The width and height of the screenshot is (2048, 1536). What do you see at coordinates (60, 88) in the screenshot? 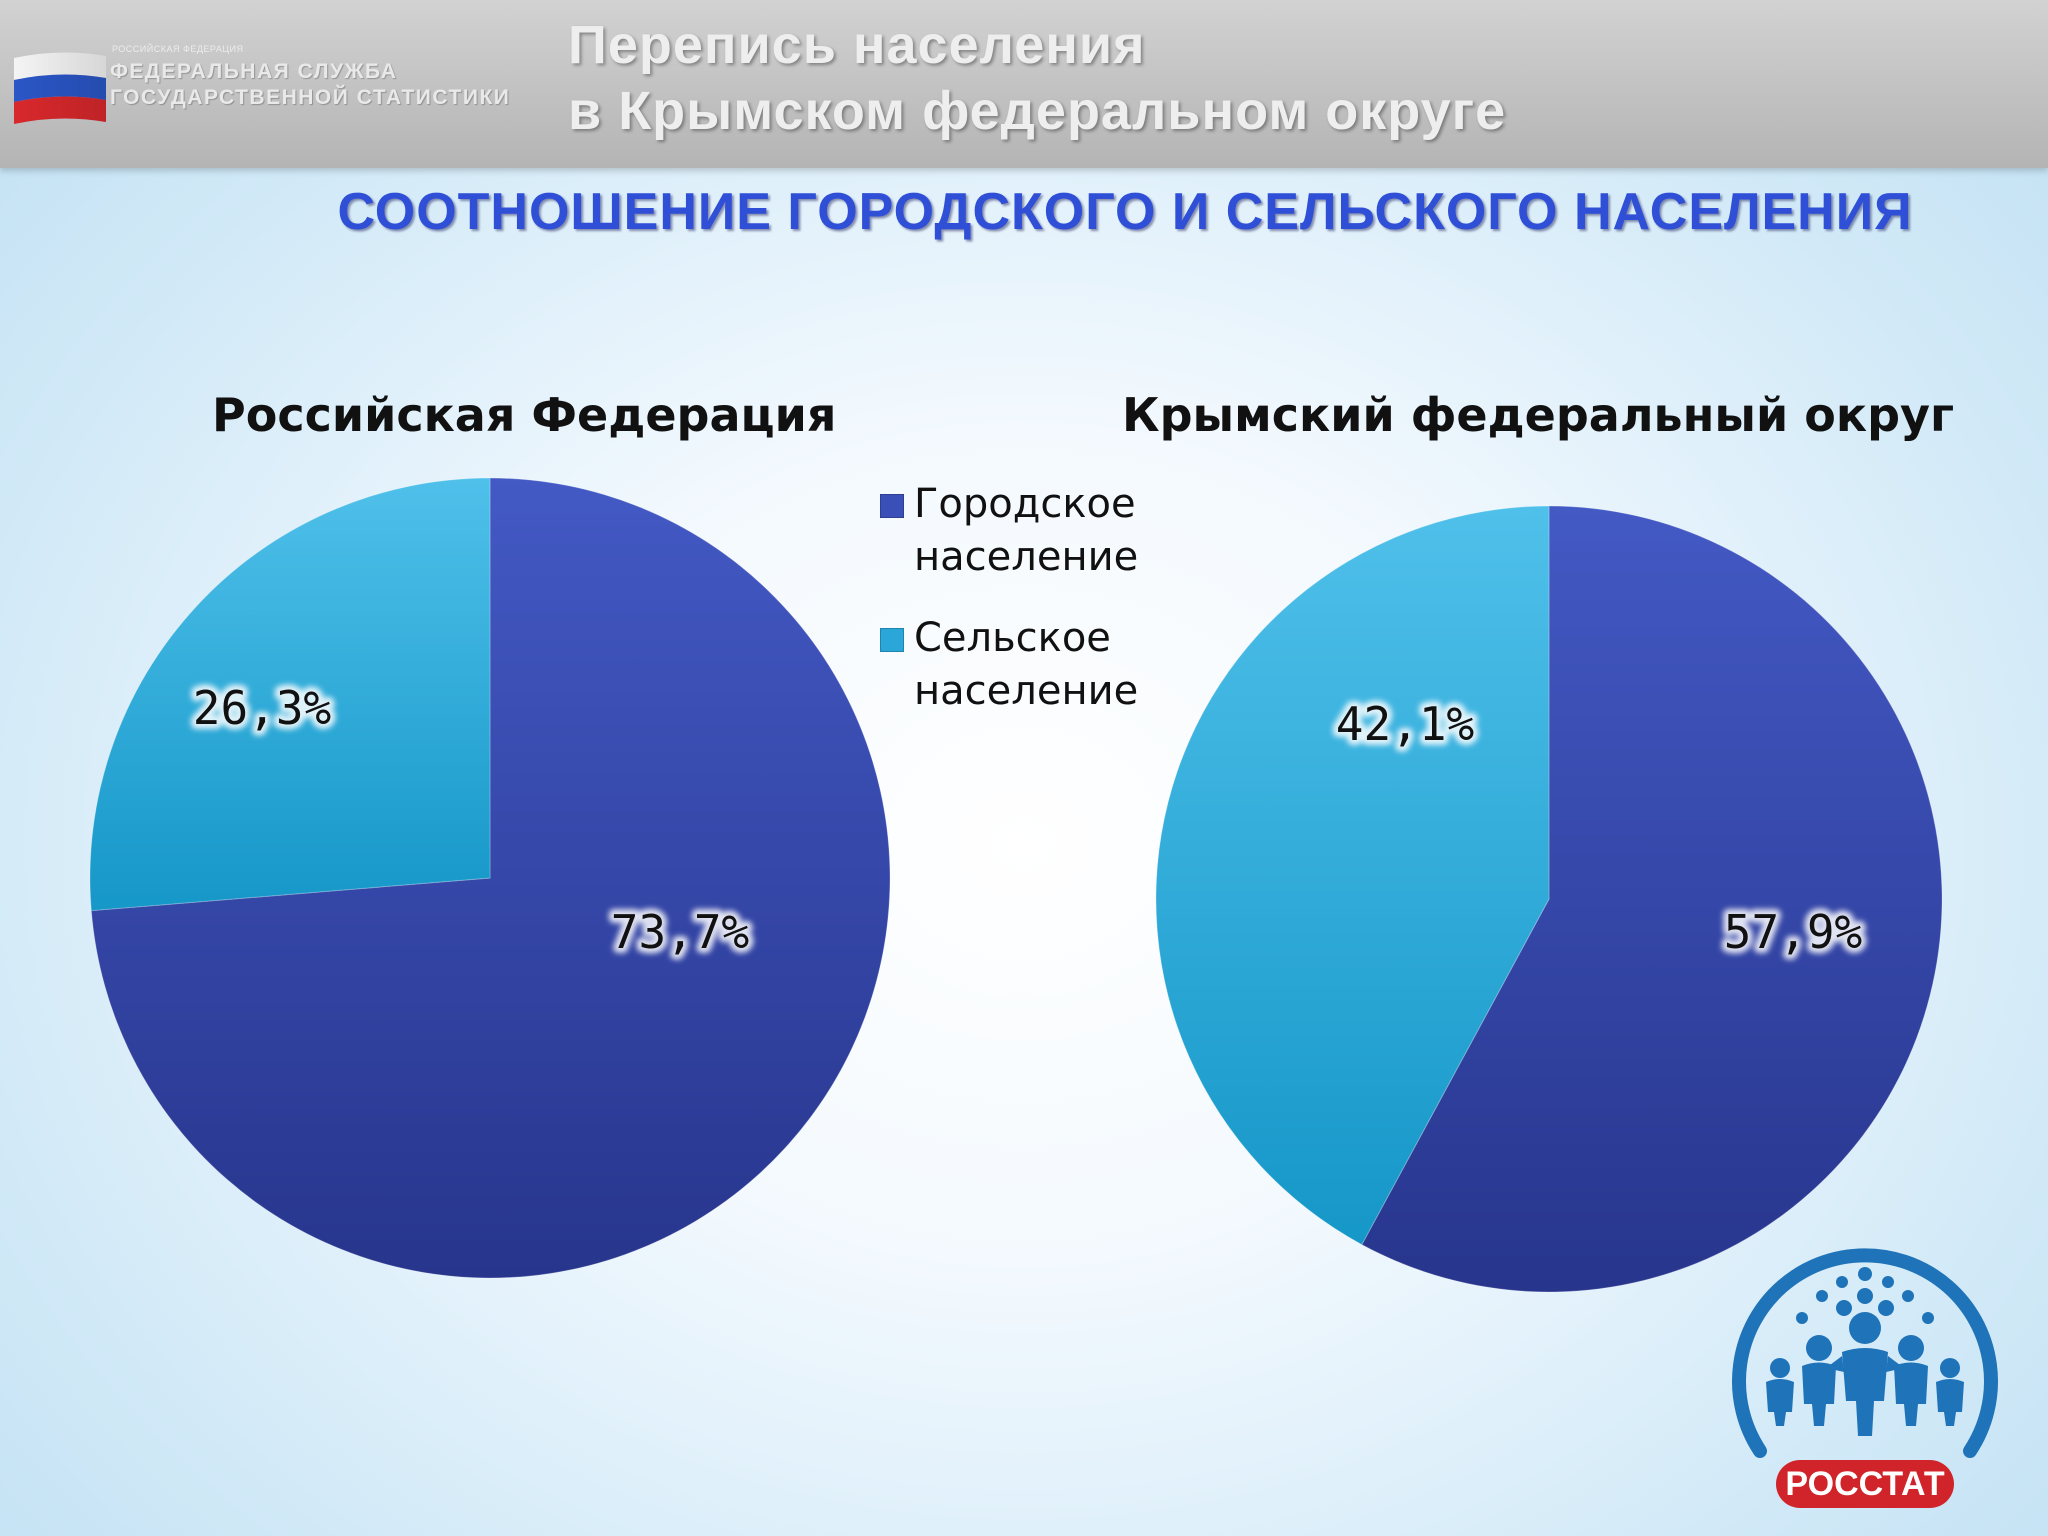
I see `russian-flag-icon` at bounding box center [60, 88].